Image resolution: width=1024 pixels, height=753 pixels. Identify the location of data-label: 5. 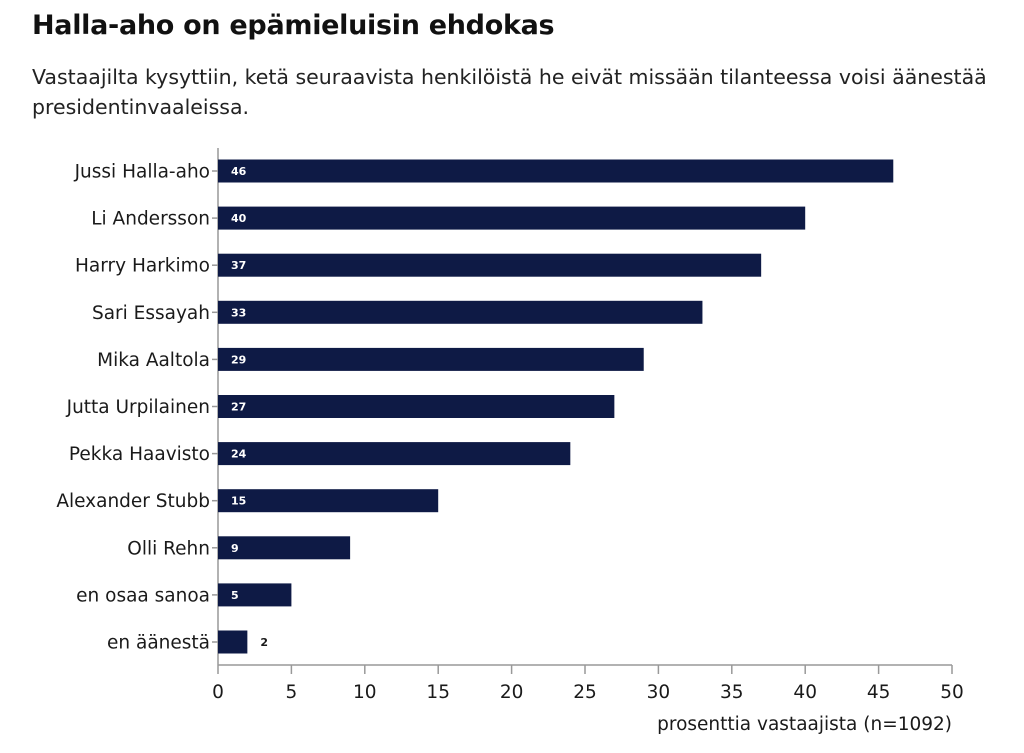
(235, 595).